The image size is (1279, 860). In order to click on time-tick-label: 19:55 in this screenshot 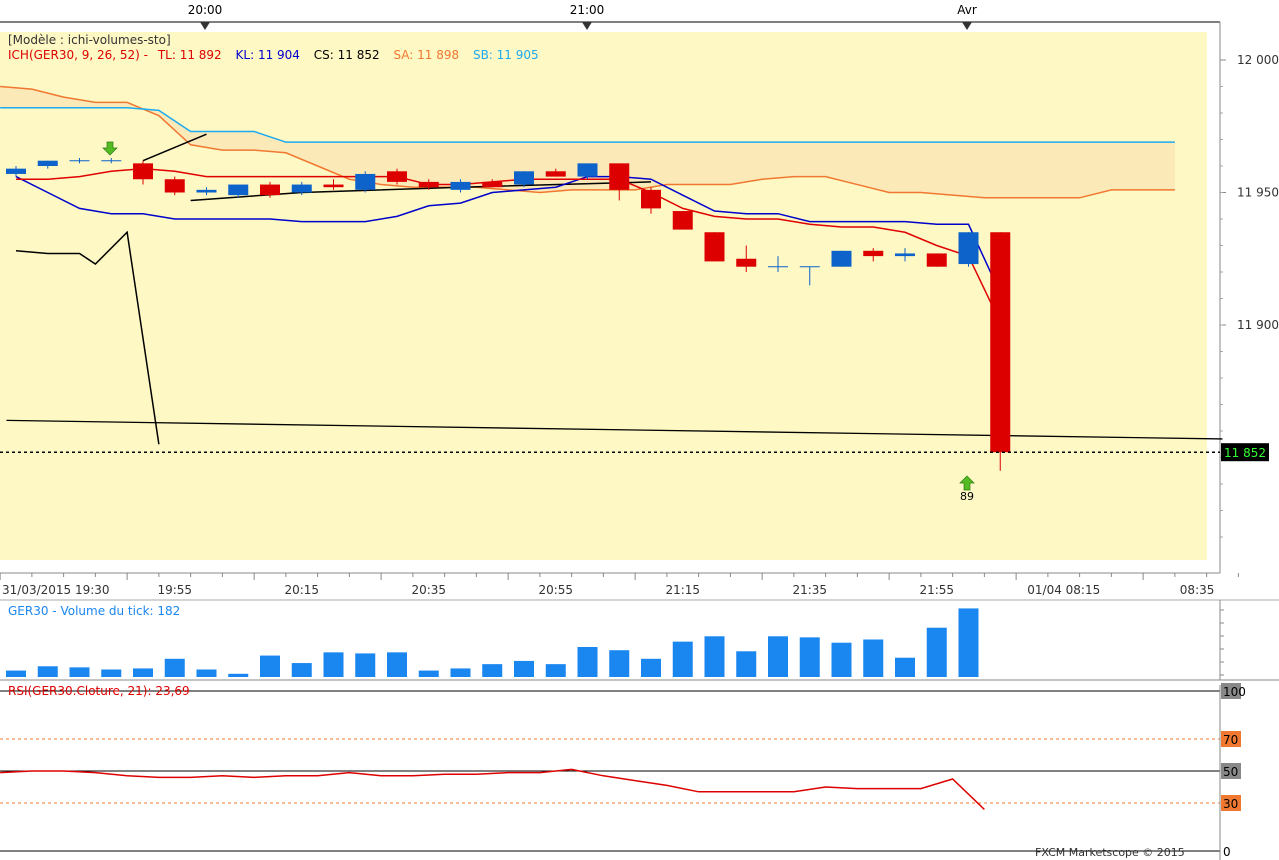, I will do `click(174, 590)`.